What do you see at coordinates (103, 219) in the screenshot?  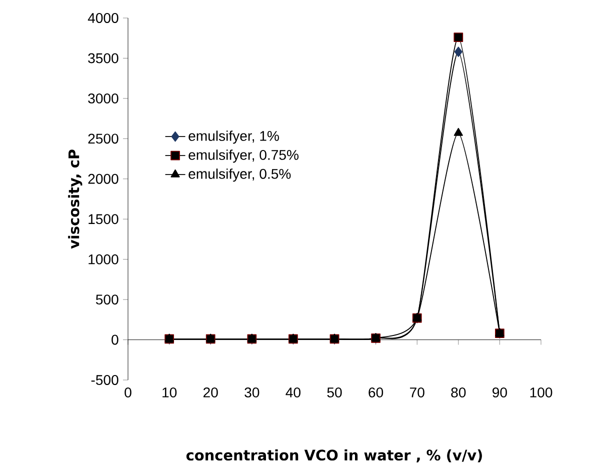 I see `y-tick-label: 1500` at bounding box center [103, 219].